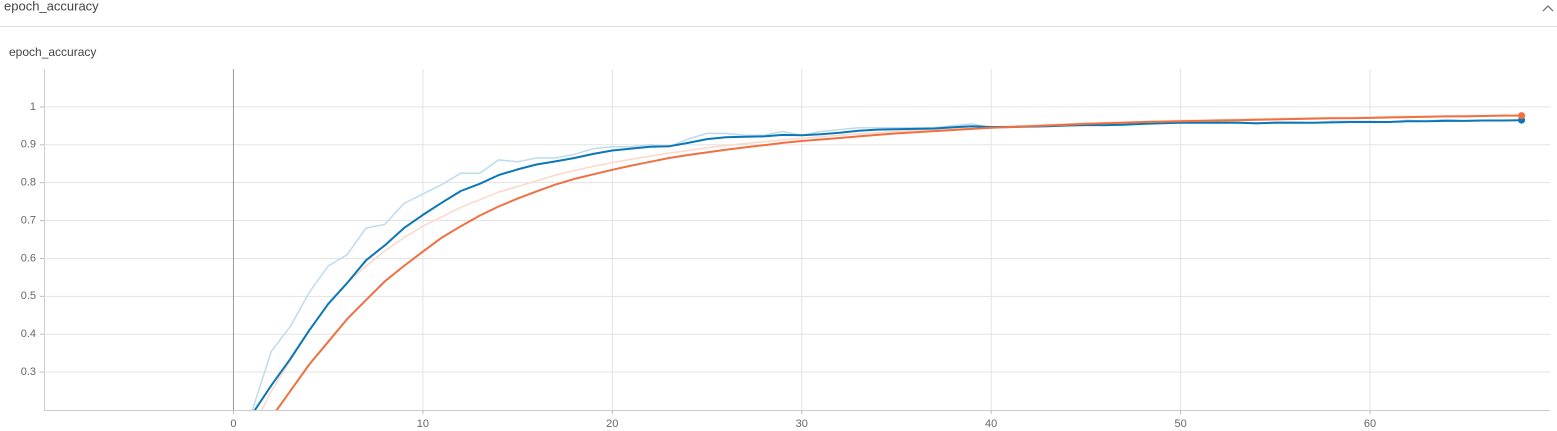  I want to click on y-tick-label: 0.3, so click(28, 372).